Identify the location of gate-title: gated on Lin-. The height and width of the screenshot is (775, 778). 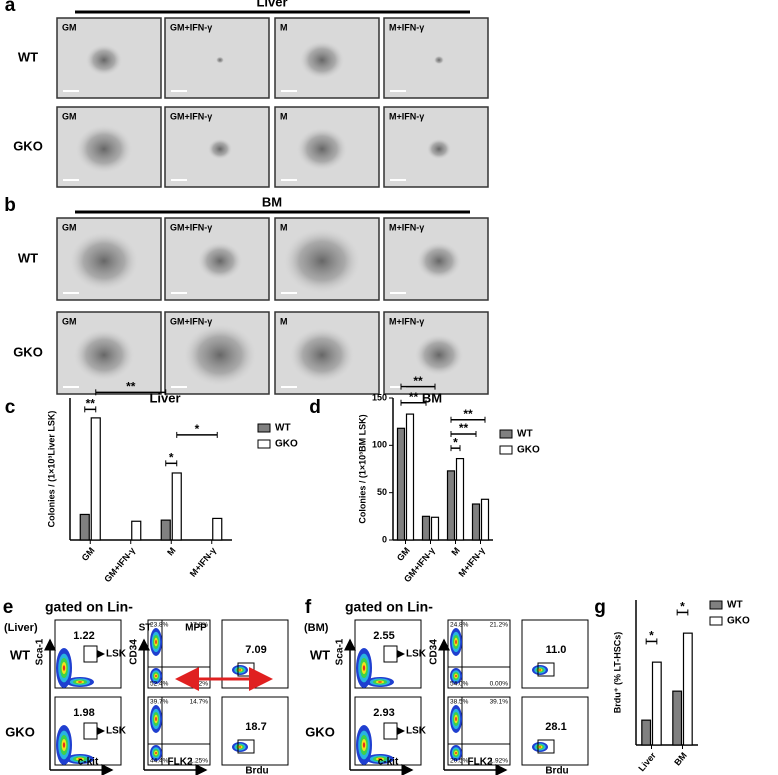
(89, 607).